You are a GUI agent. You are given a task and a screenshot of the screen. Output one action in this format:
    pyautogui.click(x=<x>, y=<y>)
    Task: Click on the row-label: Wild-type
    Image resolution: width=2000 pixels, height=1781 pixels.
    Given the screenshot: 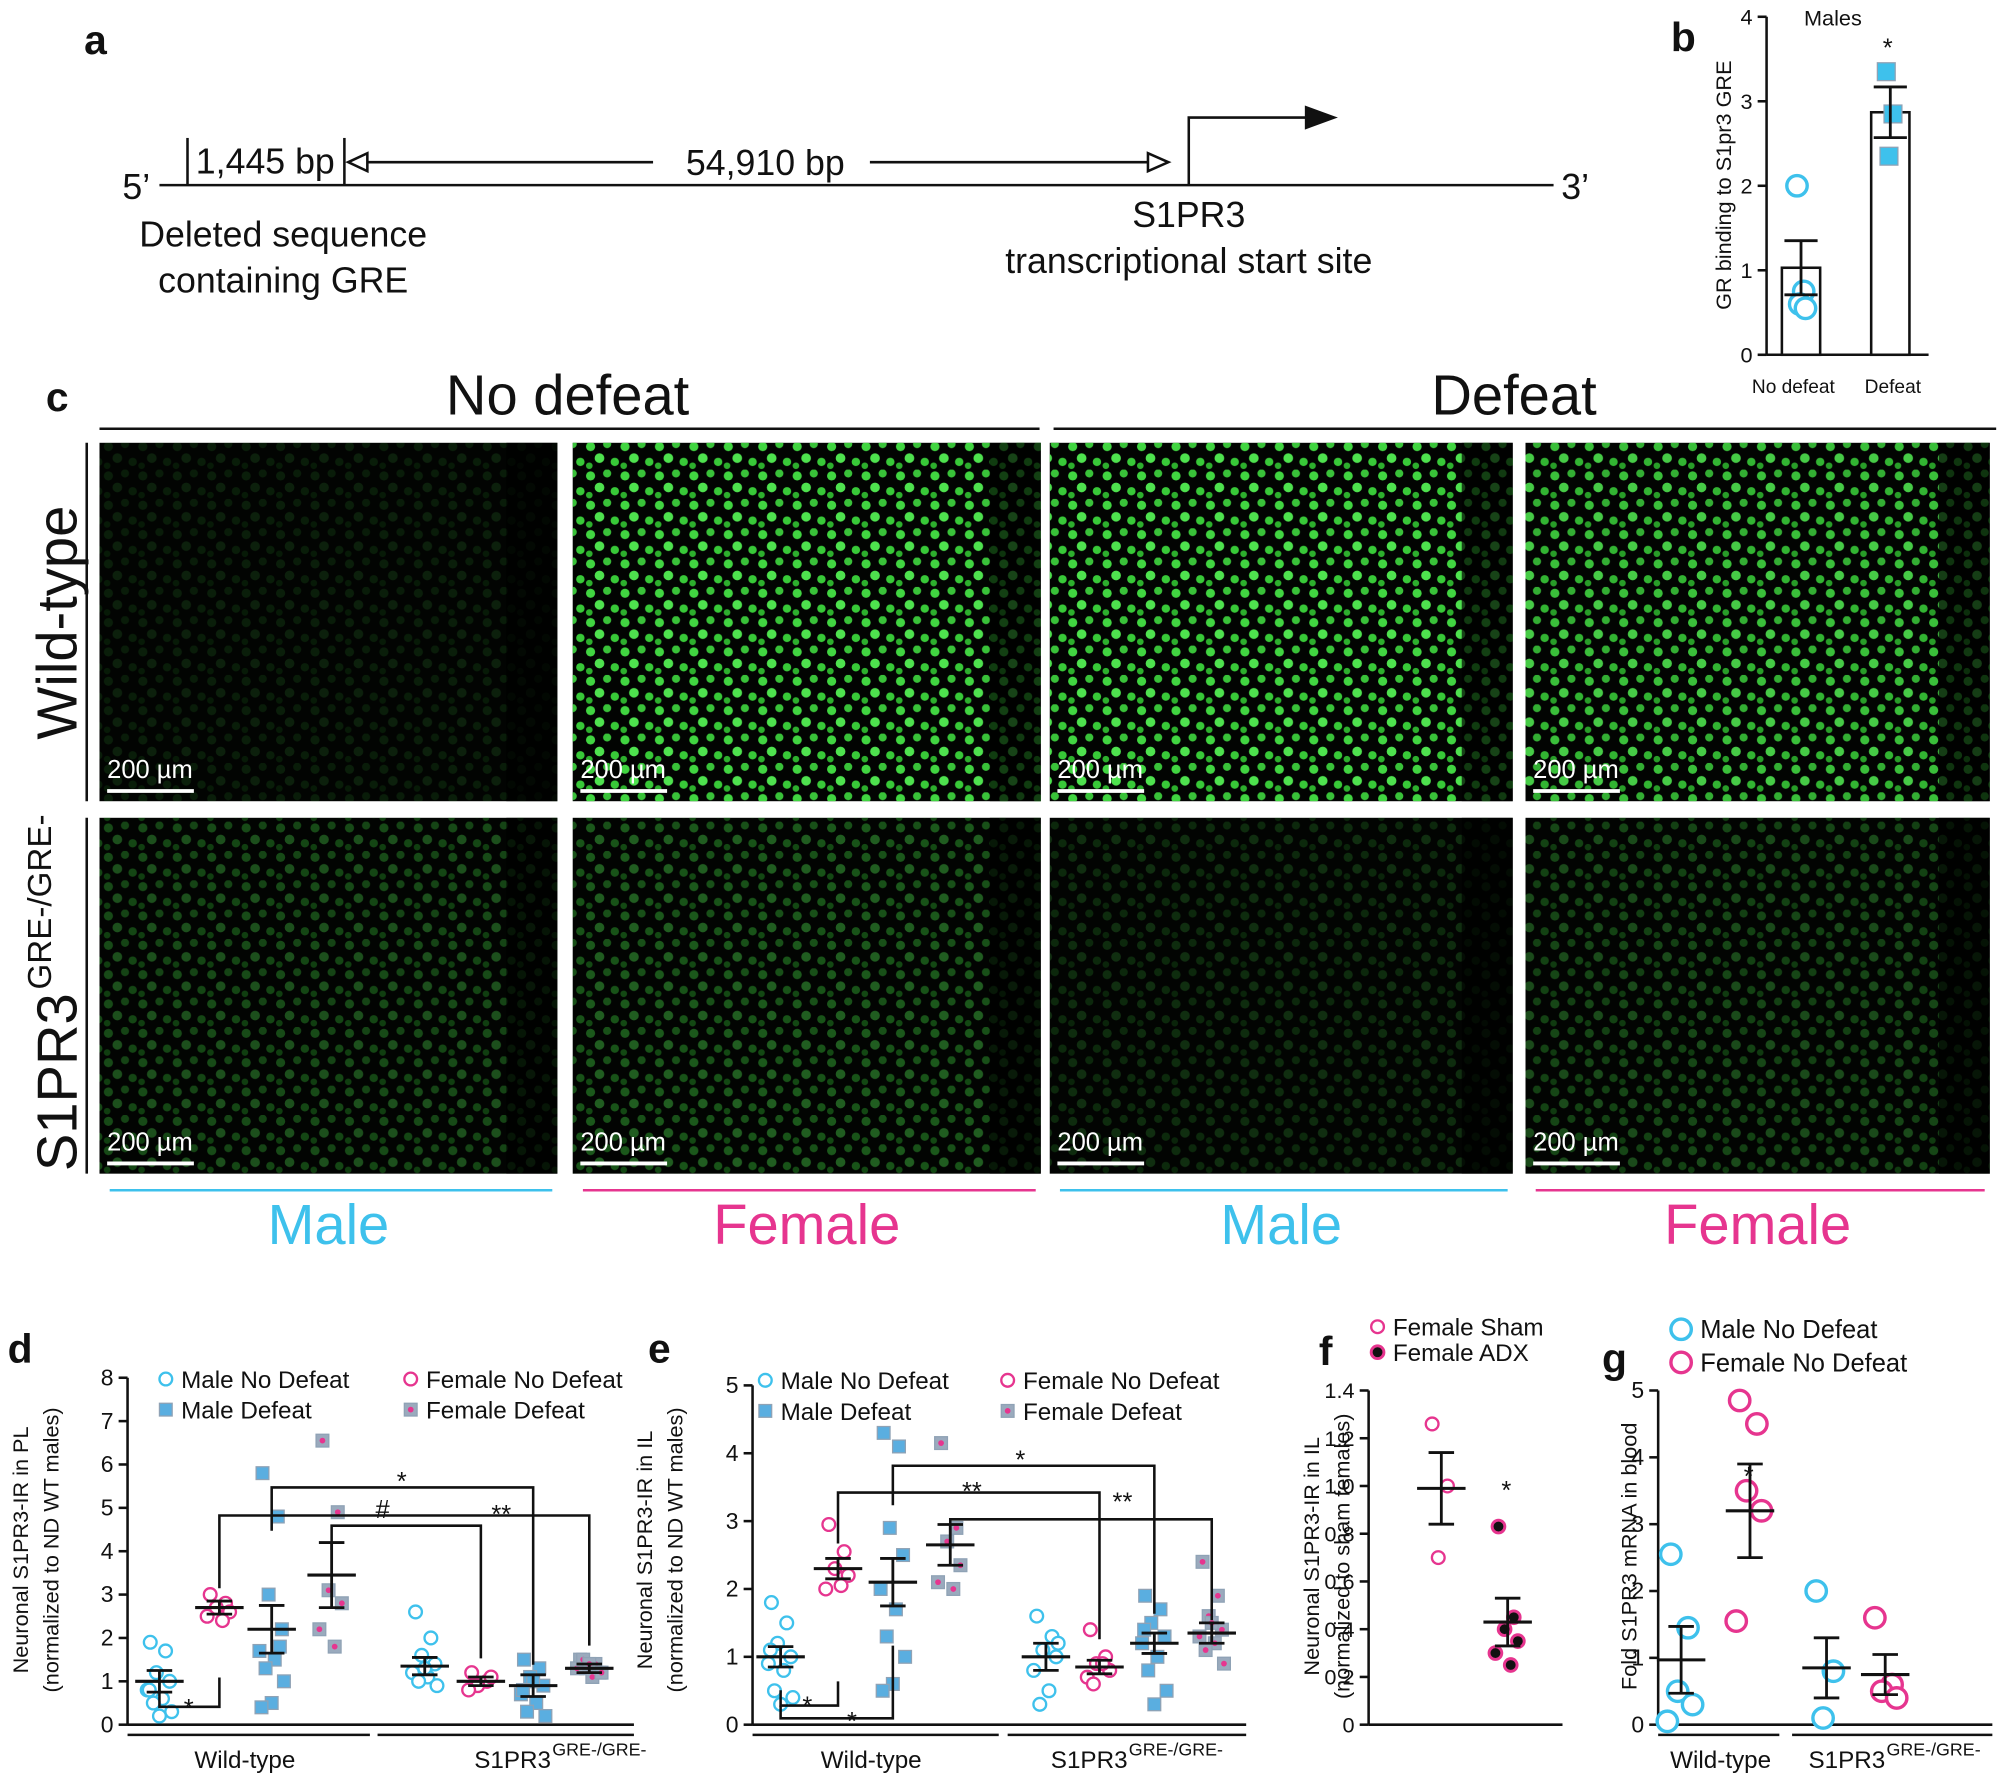 What is the action you would take?
    pyautogui.click(x=57, y=623)
    